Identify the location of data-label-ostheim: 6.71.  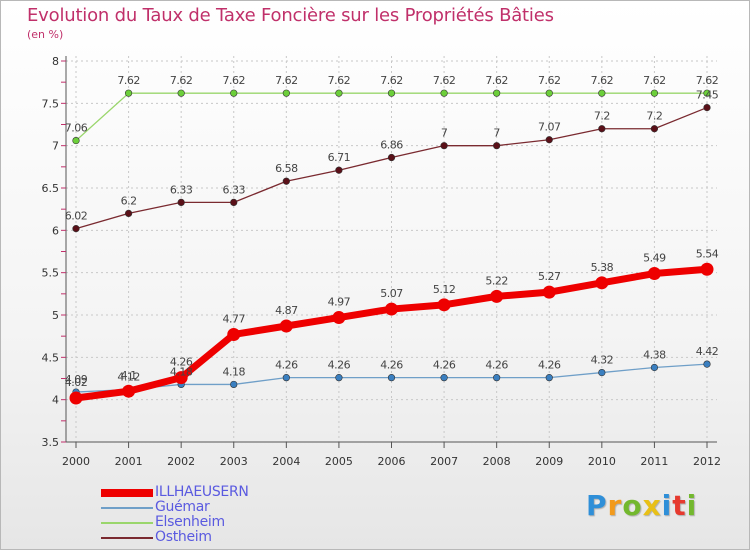
(339, 157).